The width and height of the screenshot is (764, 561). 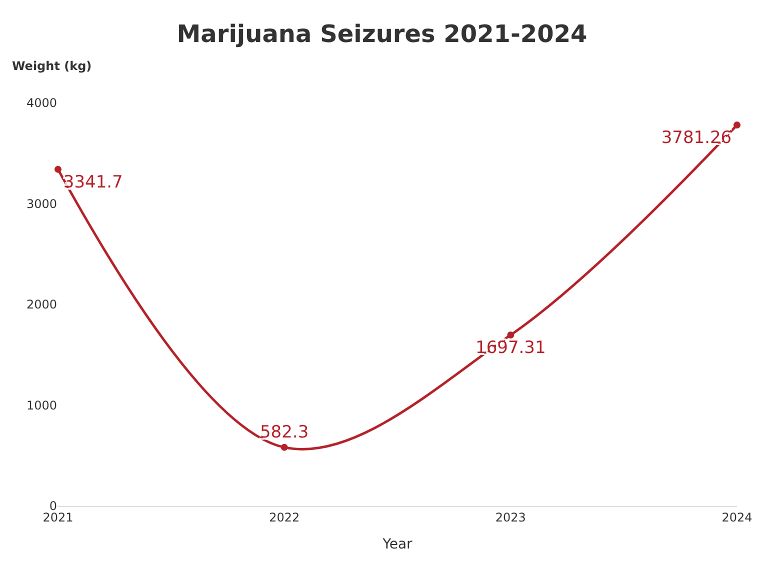 I want to click on y-axis-title: Weight (kg), so click(x=52, y=66).